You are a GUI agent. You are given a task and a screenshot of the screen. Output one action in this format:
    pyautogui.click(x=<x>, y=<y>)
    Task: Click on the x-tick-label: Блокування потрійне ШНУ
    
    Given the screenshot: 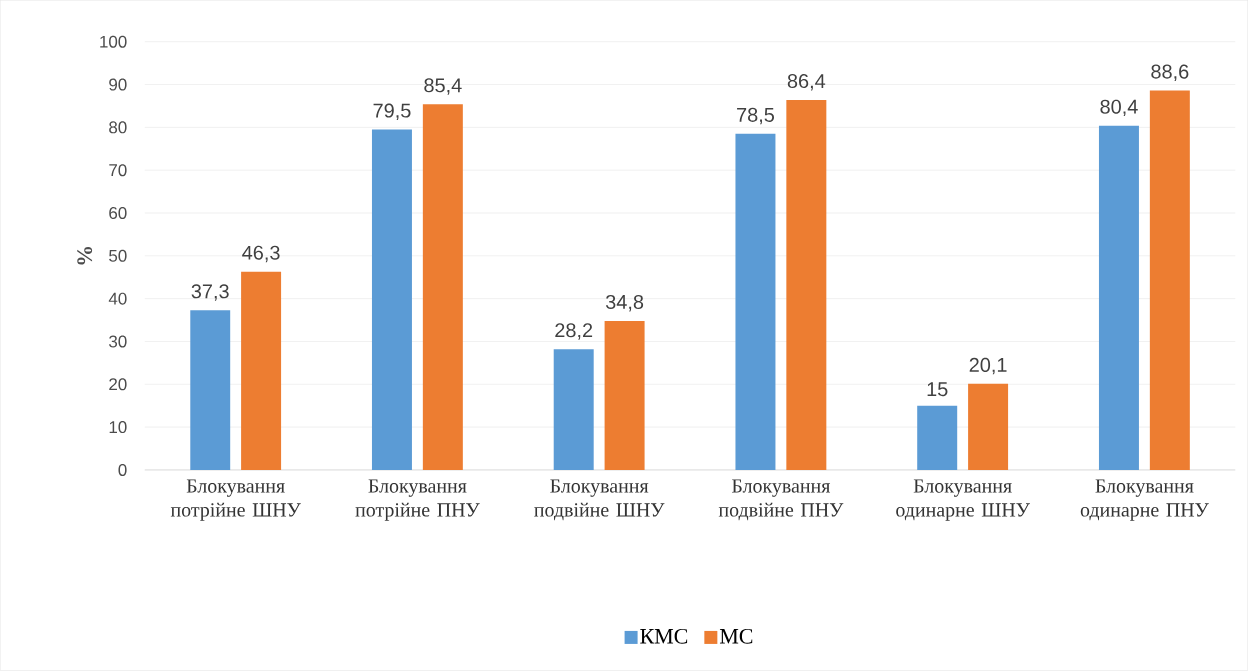 What is the action you would take?
    pyautogui.click(x=235, y=500)
    